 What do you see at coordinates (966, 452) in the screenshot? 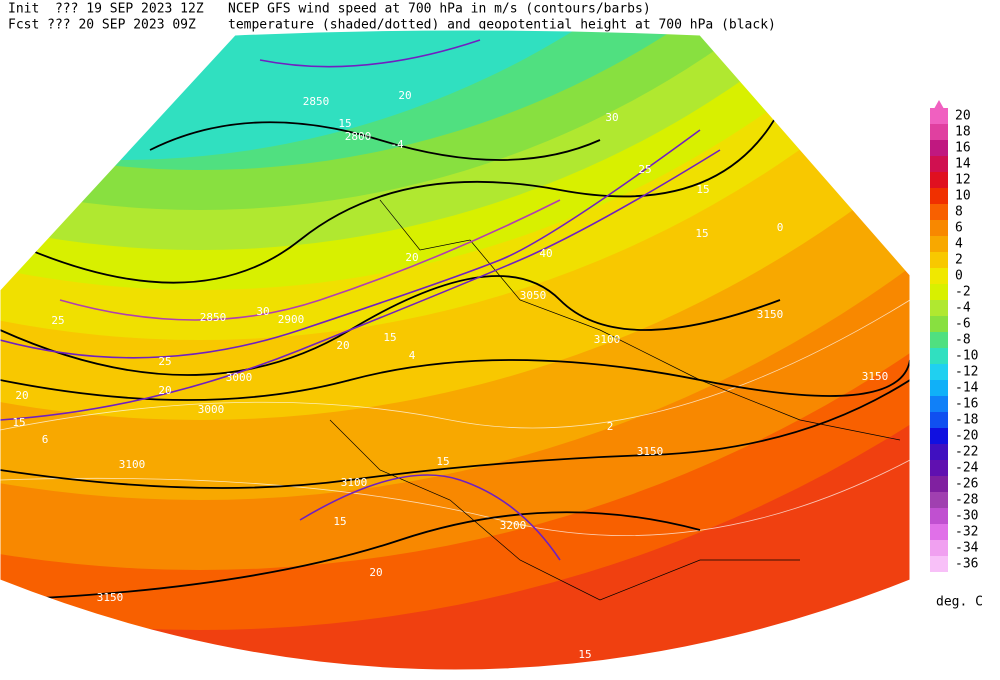
I see `colorbar-label: -22` at bounding box center [966, 452].